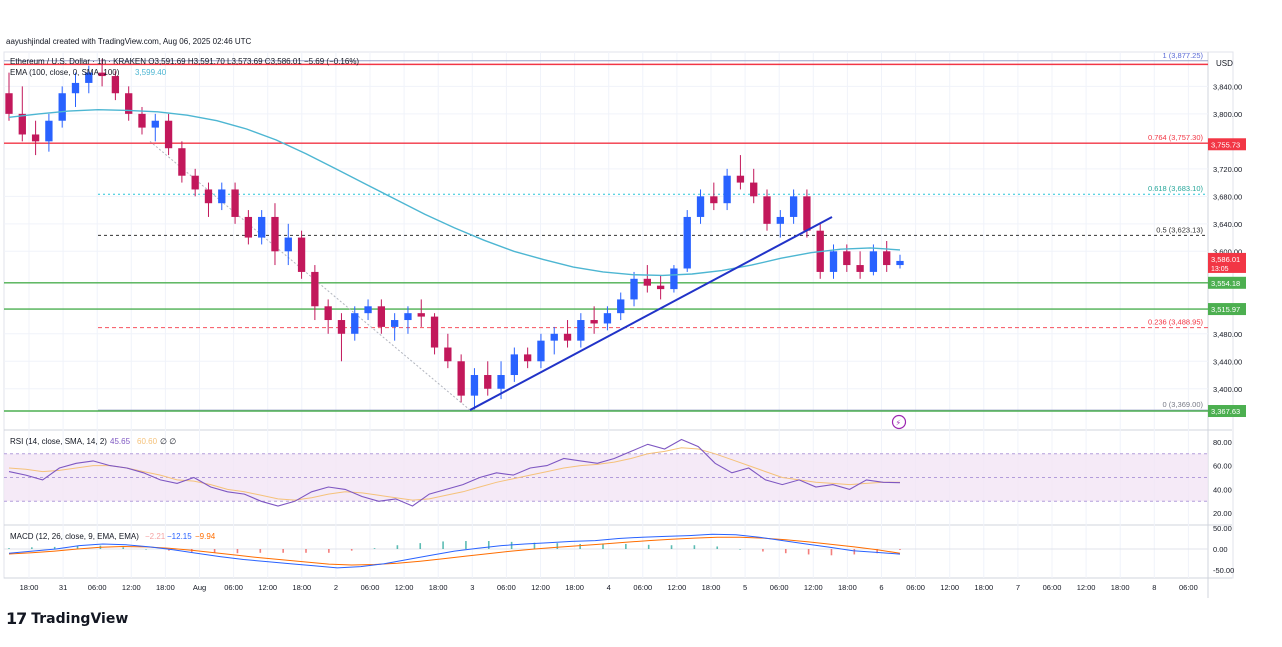  Describe the element at coordinates (1225, 259) in the screenshot. I see `last-price-tag: 3,586.01` at that location.